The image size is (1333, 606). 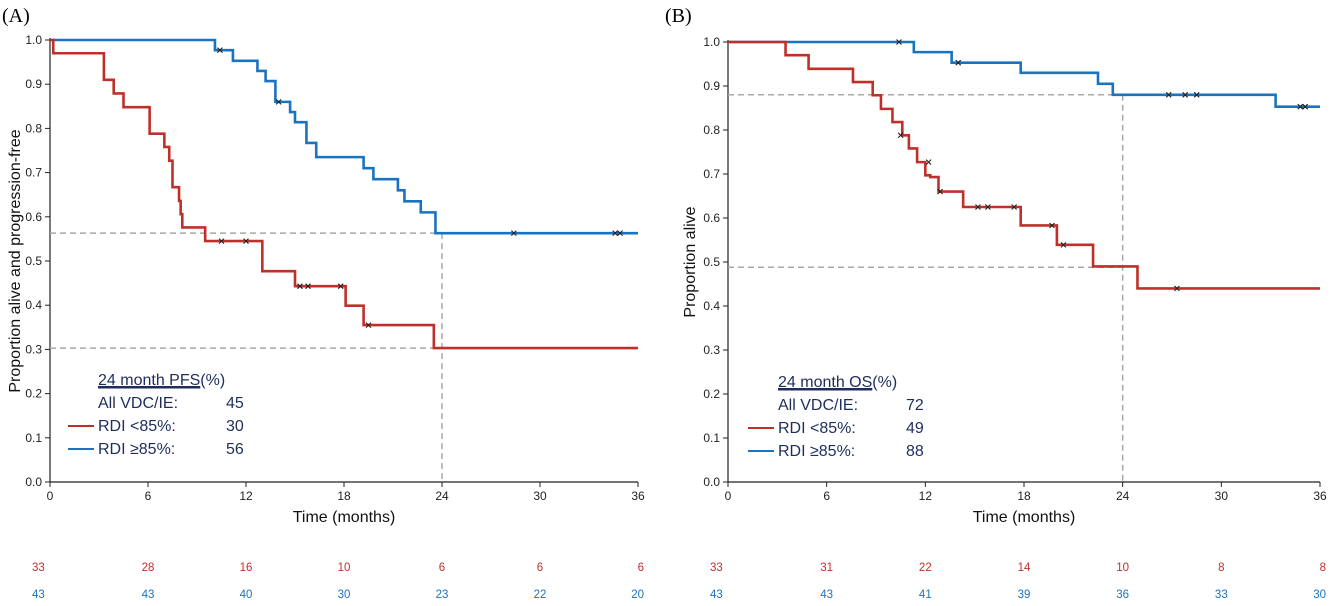 I want to click on legend-title: 24 month OS, so click(x=825, y=382).